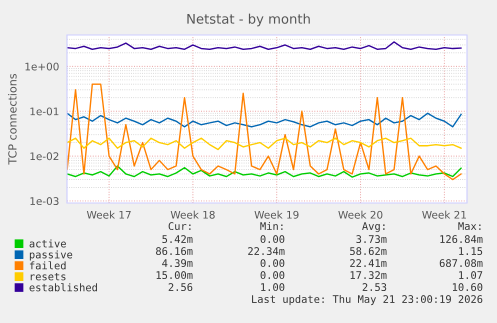 The width and height of the screenshot is (497, 323). Describe the element at coordinates (44, 156) in the screenshot. I see `y-tick-label: 1e-02` at that location.